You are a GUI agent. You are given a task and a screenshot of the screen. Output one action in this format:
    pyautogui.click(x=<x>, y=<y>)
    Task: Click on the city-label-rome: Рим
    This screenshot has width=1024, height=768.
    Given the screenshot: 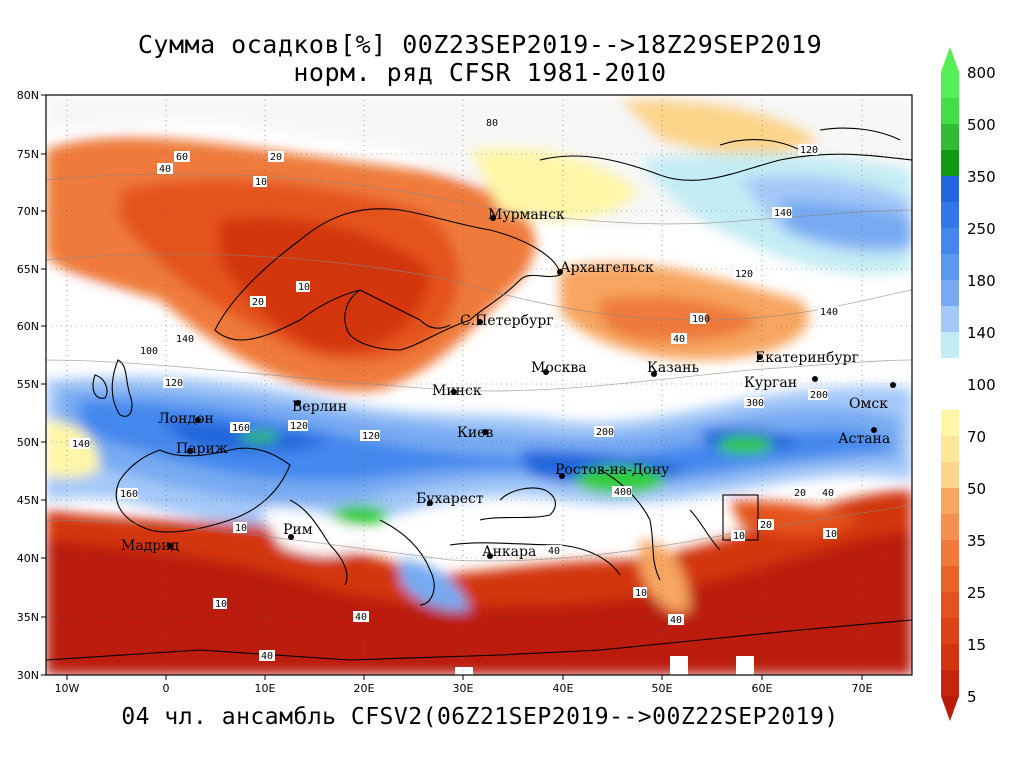 What is the action you would take?
    pyautogui.click(x=298, y=530)
    